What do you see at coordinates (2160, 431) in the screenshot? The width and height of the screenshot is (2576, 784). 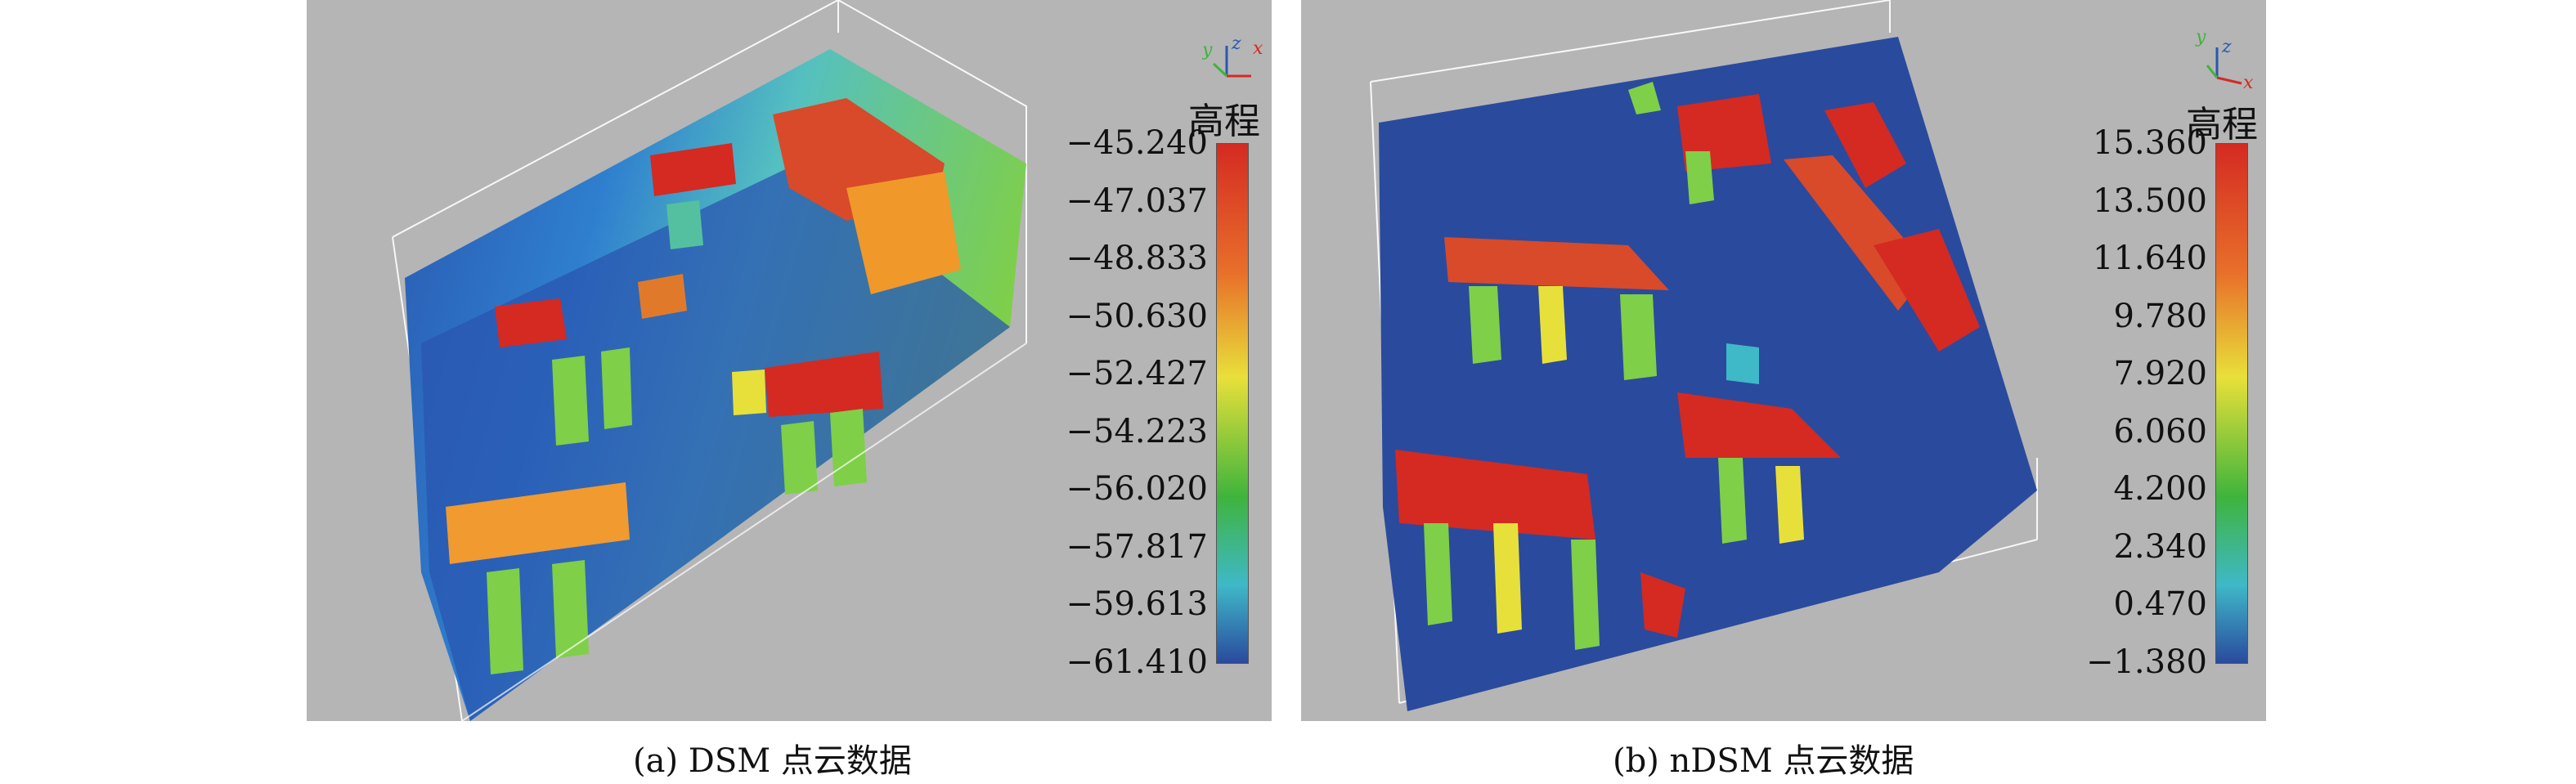 I see `colorbar-tick-label: 6.060` at bounding box center [2160, 431].